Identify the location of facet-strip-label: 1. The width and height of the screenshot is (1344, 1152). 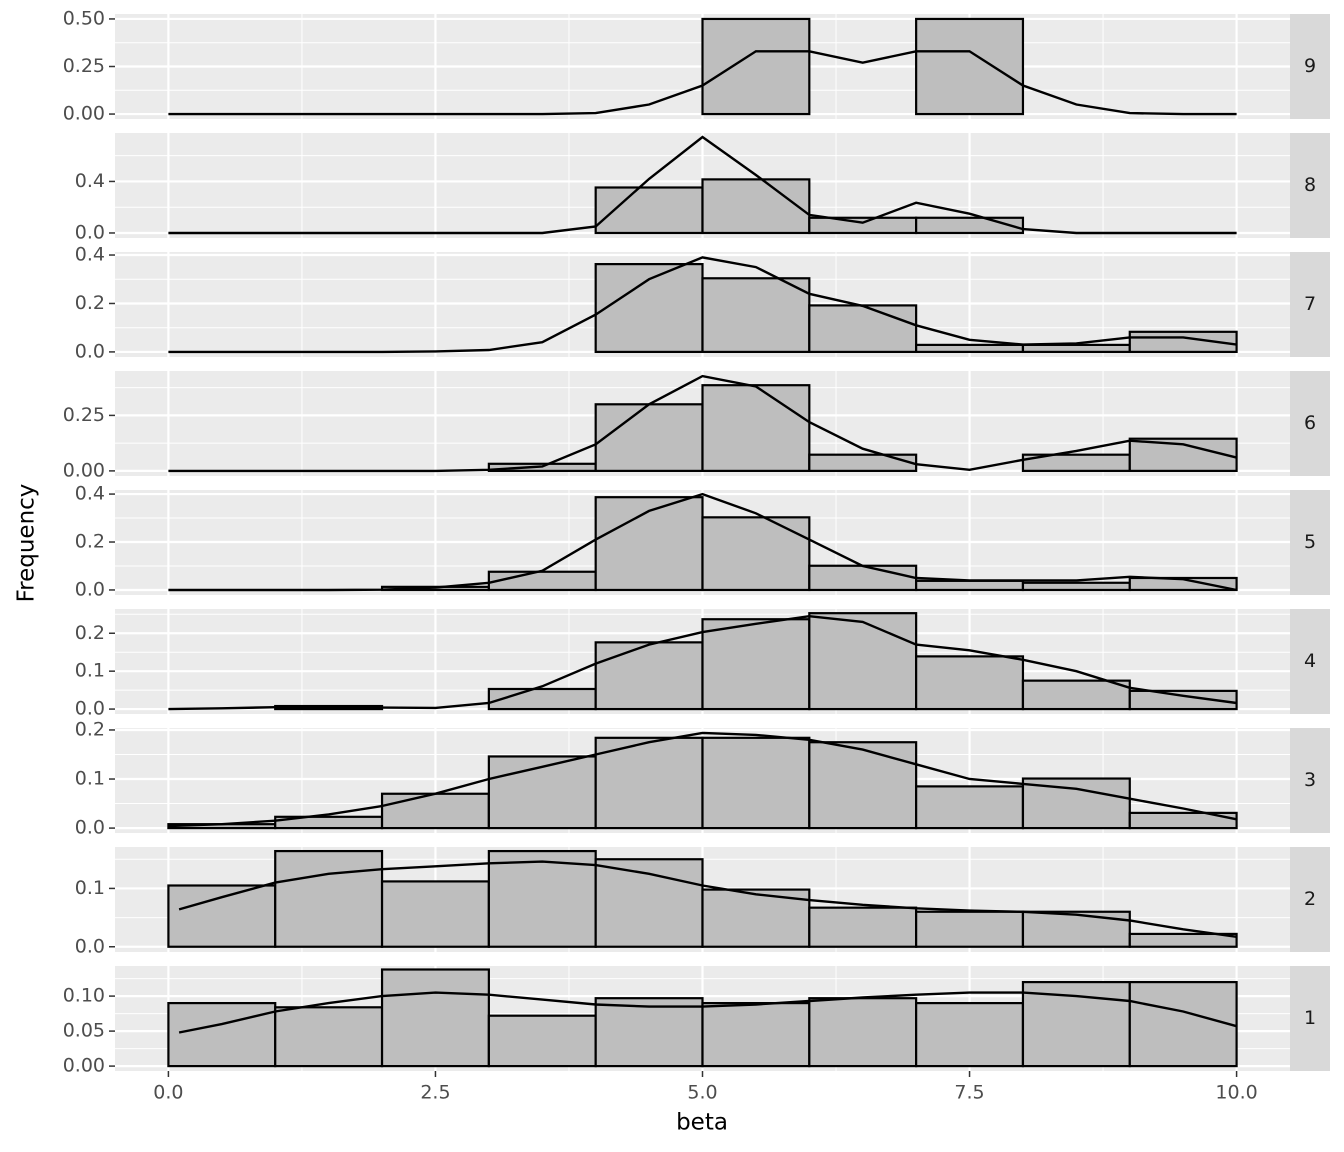
(1310, 1018).